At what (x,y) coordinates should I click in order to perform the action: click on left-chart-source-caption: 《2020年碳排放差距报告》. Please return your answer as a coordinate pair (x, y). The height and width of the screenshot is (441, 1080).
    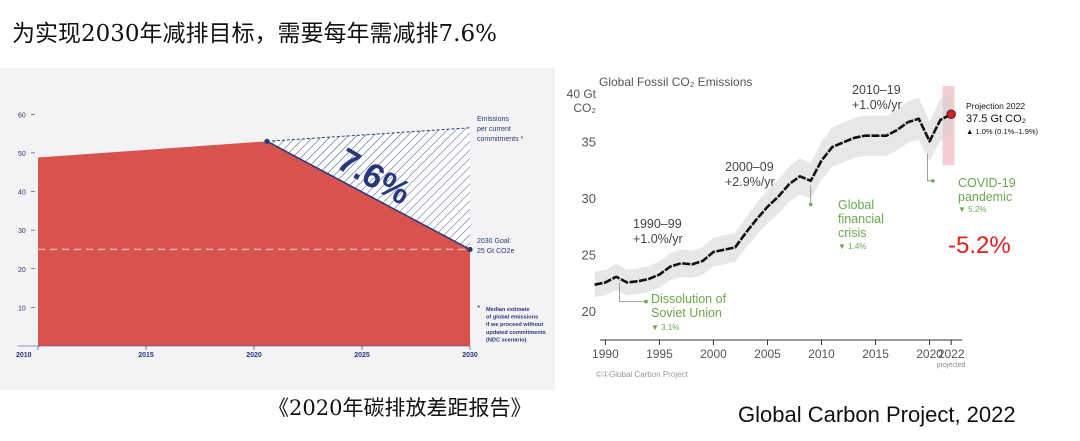
    Looking at the image, I should click on (400, 408).